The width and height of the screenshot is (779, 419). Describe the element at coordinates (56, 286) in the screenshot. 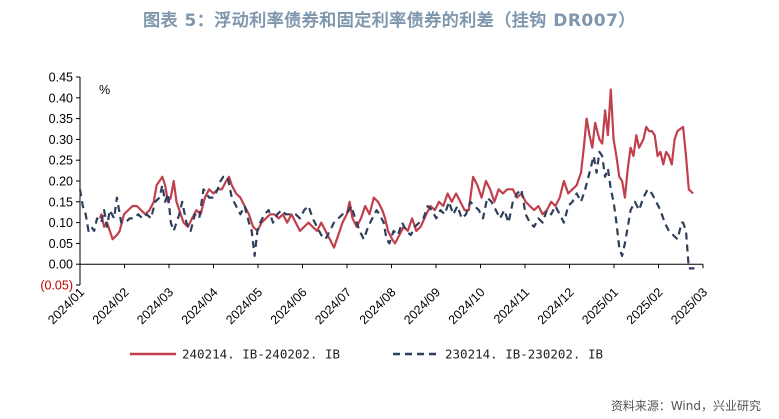

I see `y-tick-label: (0.05)` at that location.